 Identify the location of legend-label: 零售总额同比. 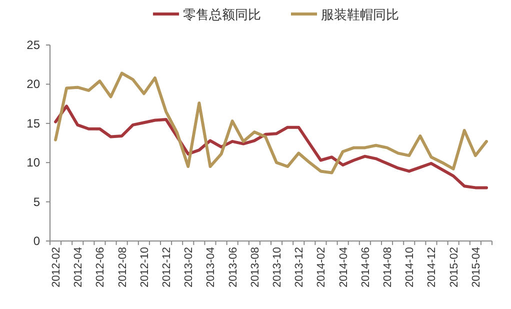
(222, 14).